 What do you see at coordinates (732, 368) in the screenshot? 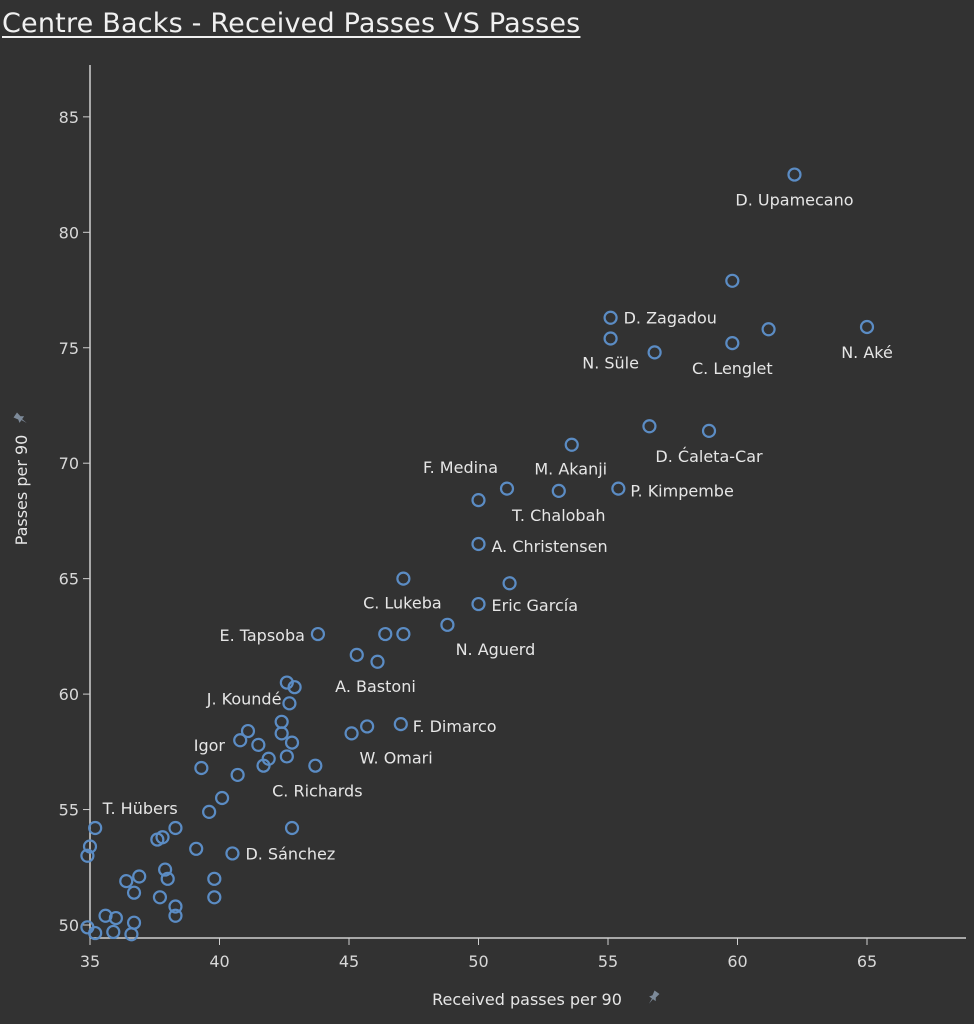
I see `point-label: C. Lenglet` at bounding box center [732, 368].